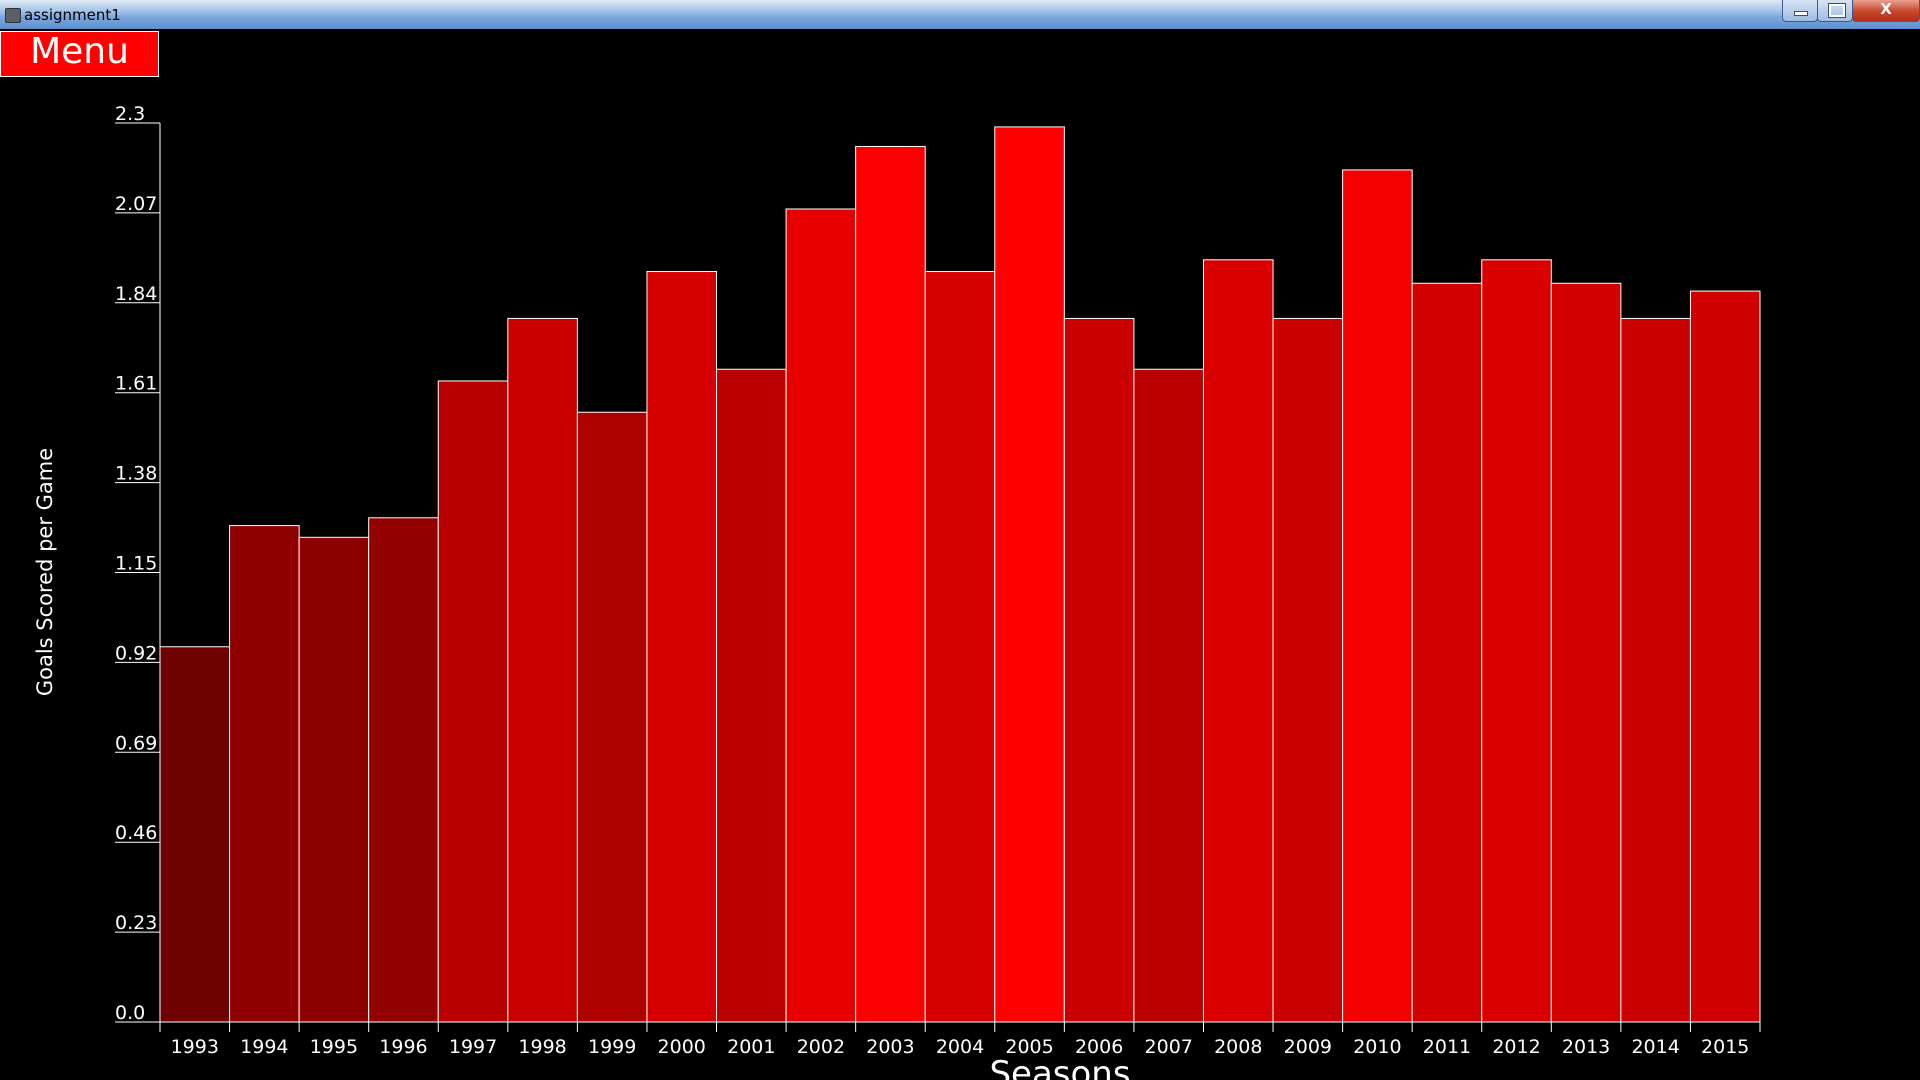 This screenshot has width=1920, height=1080. What do you see at coordinates (1725, 1047) in the screenshot?
I see `x-tick-label-2015: 2015` at bounding box center [1725, 1047].